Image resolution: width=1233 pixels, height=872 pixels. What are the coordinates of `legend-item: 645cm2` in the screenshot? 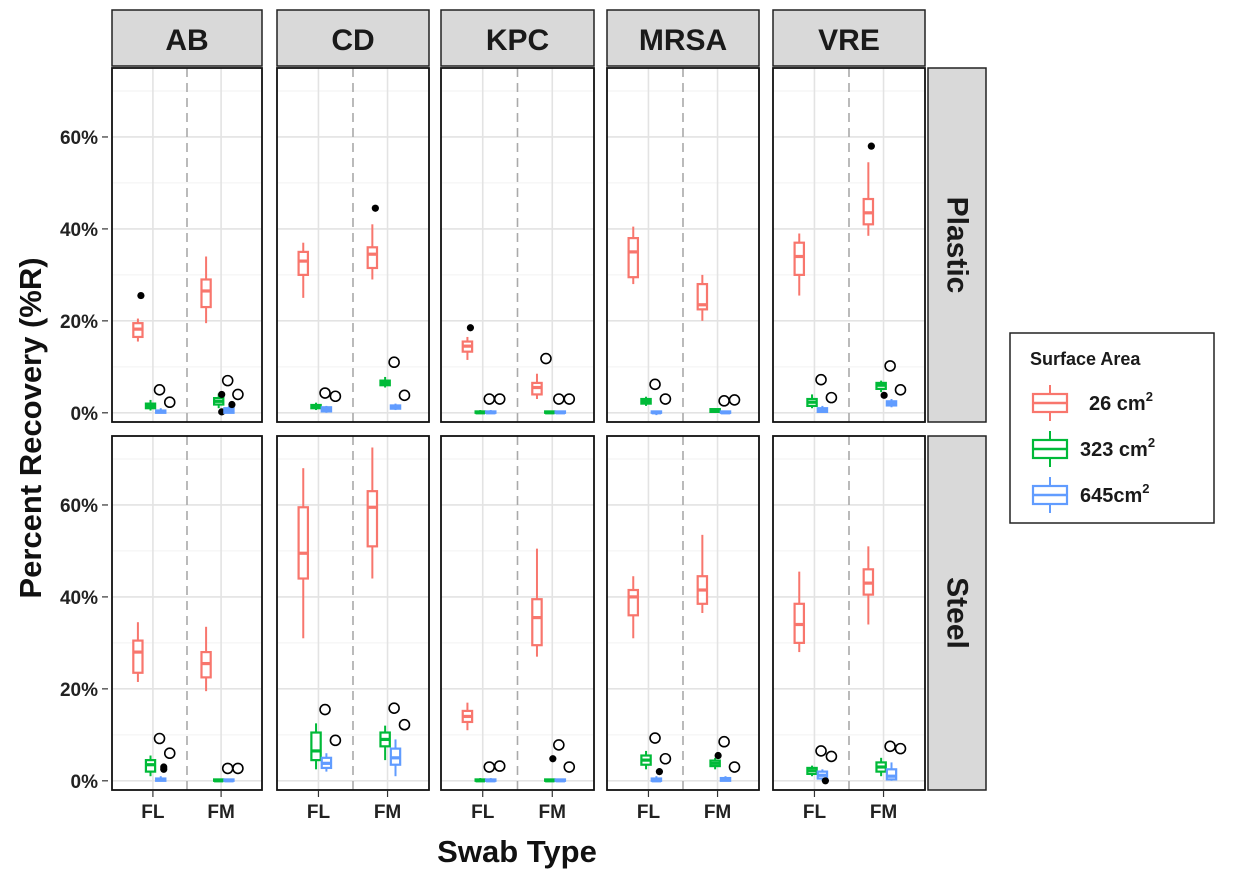 It's located at (1090, 495).